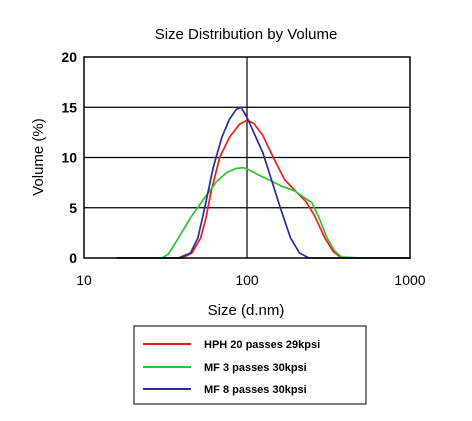 The image size is (472, 421). Describe the element at coordinates (38, 157) in the screenshot. I see `y-axis-label: Volume (%)` at that location.